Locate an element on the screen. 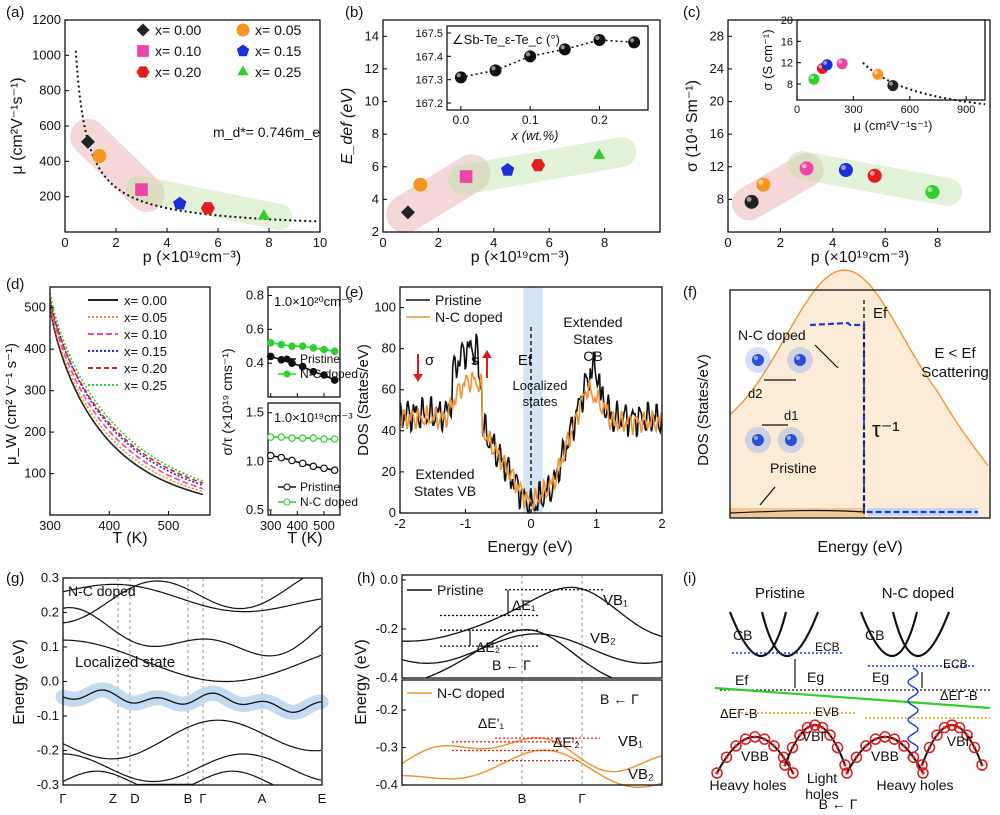 The width and height of the screenshot is (1000, 815). k-point-label: Γ is located at coordinates (202, 798).